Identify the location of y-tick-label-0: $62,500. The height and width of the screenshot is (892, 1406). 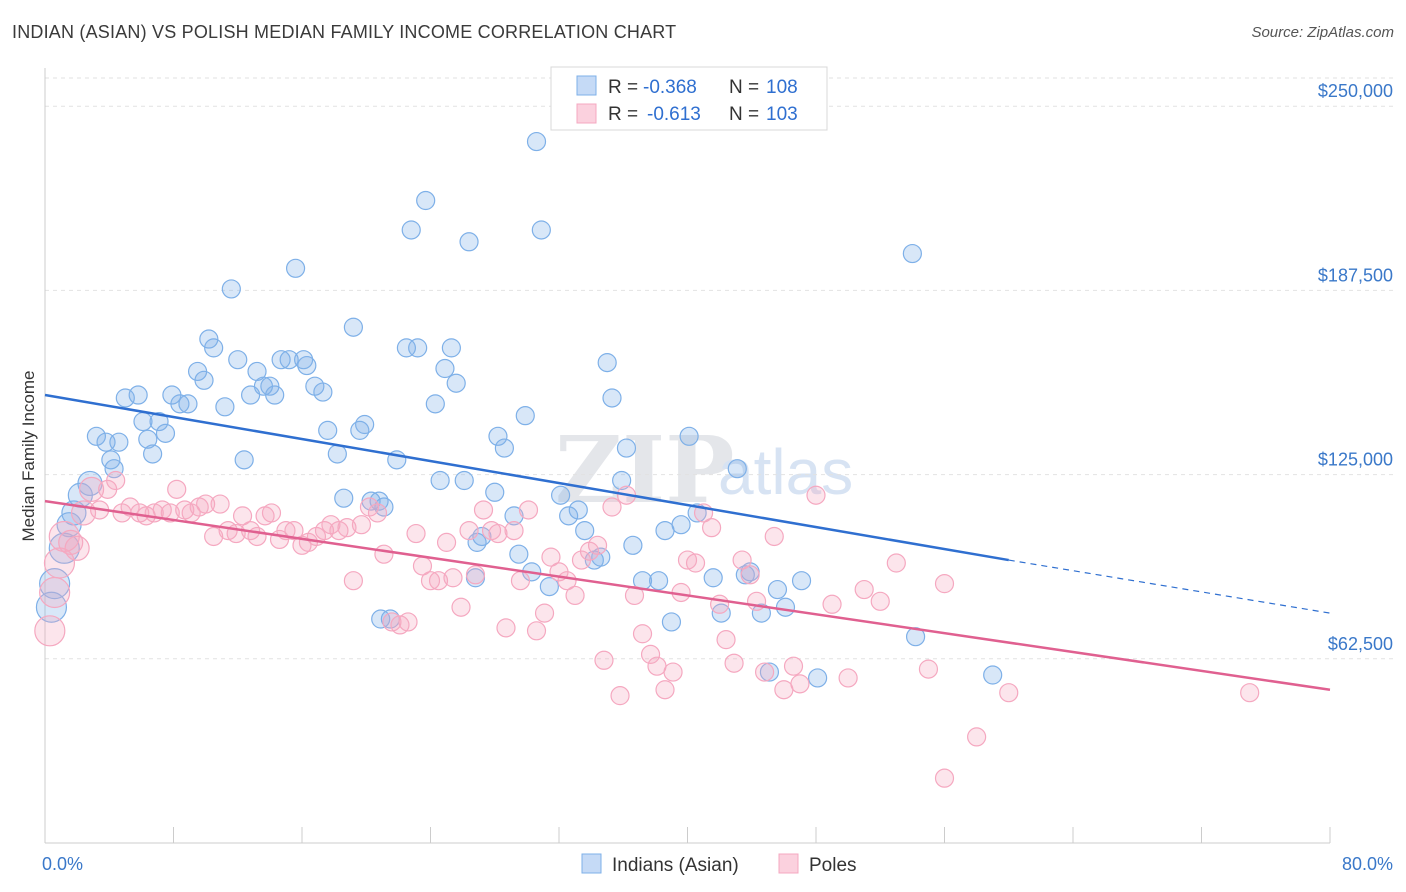
(1360, 644).